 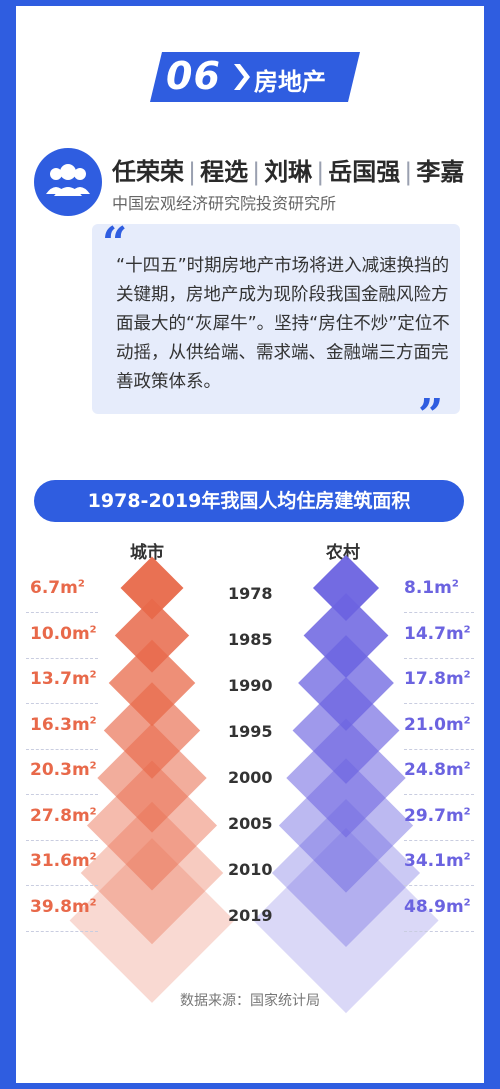 What do you see at coordinates (440, 172) in the screenshot?
I see `author-name: 李嘉` at bounding box center [440, 172].